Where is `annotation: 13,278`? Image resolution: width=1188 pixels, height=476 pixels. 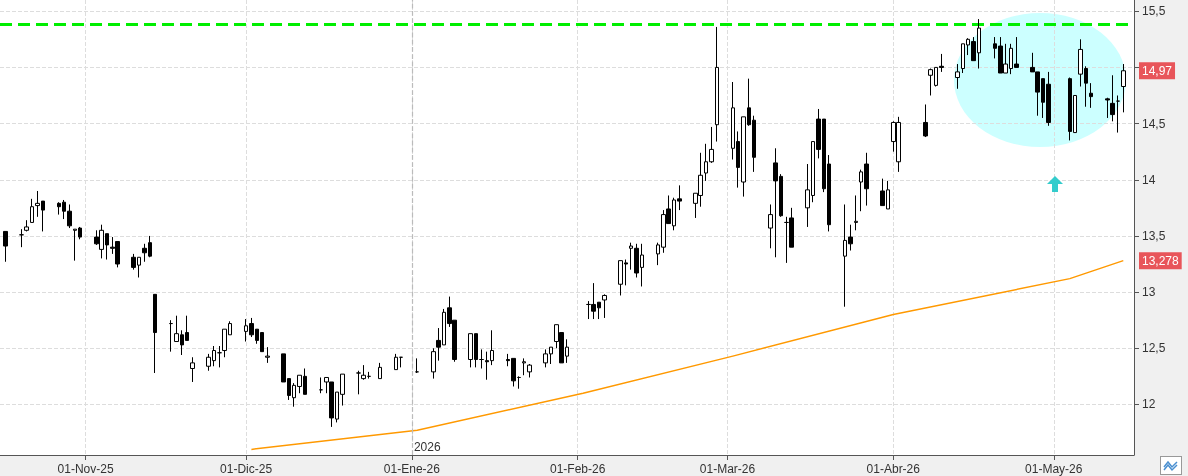
annotation: 13,278 is located at coordinates (1161, 260).